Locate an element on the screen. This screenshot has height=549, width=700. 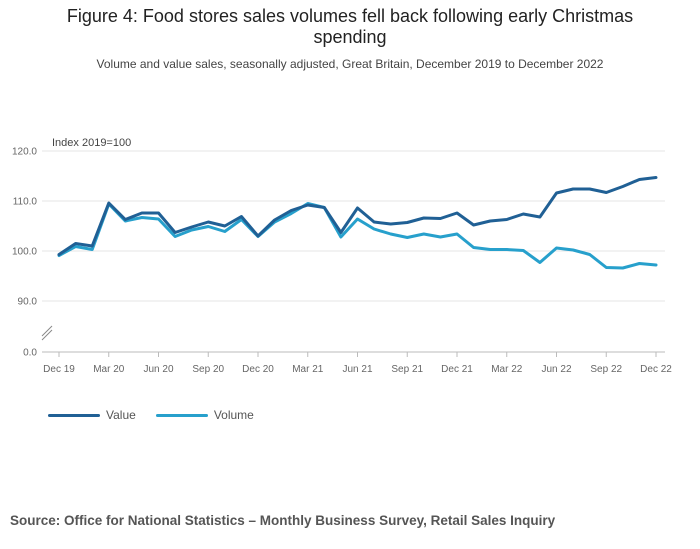
legend-item-volume: Volume is located at coordinates (204, 415).